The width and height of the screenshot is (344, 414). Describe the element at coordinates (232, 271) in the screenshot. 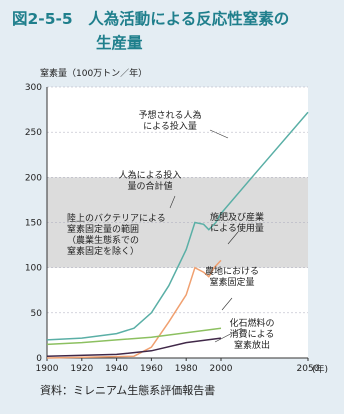

I see `annotation: 農地における` at that location.